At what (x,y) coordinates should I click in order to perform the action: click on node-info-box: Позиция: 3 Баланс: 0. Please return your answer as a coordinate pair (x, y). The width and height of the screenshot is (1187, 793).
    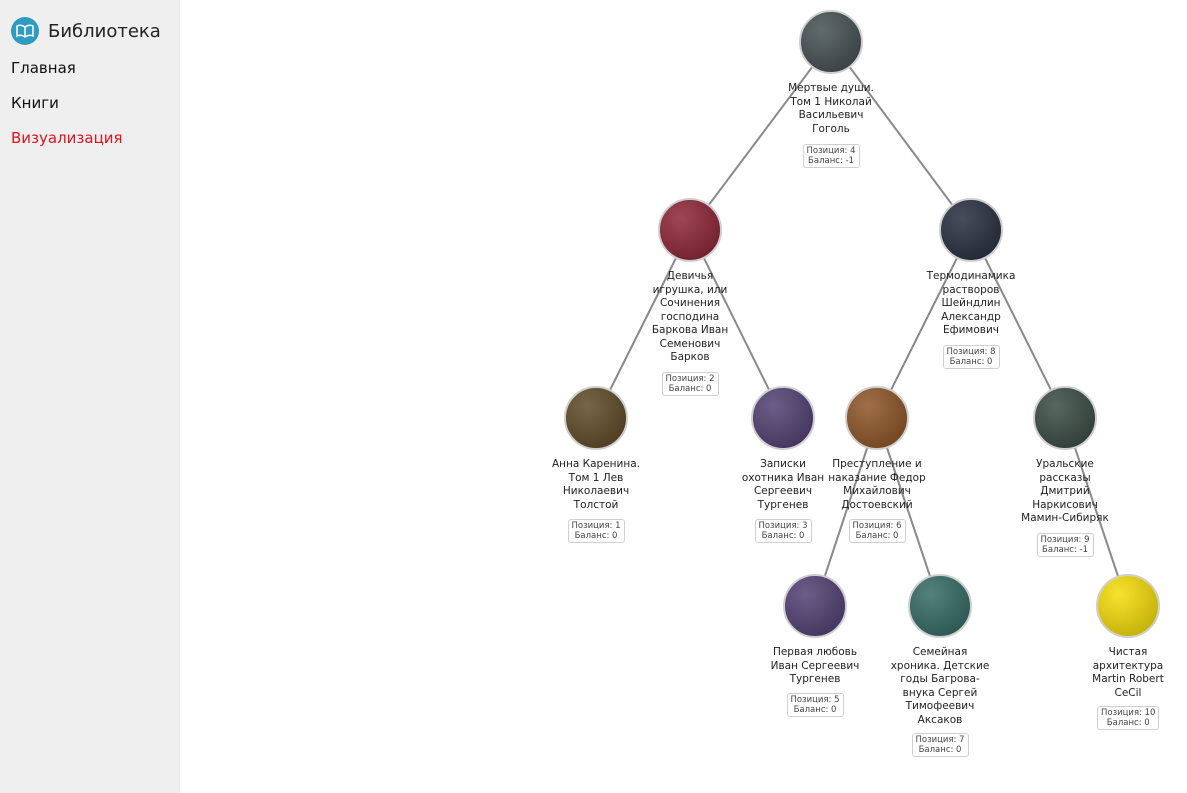
    Looking at the image, I should click on (783, 531).